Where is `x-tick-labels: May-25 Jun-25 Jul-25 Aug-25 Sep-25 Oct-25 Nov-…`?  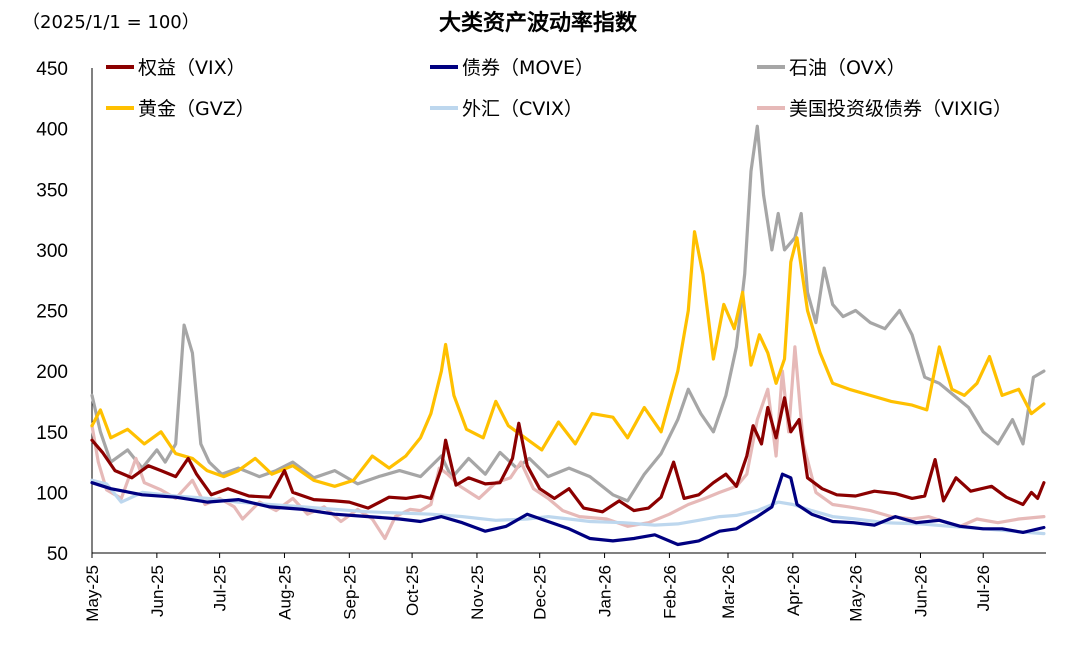 x-tick-labels: May-25 Jun-25 Jul-25 Aug-25 Sep-25 Oct-25 Nov-… is located at coordinates (538, 587).